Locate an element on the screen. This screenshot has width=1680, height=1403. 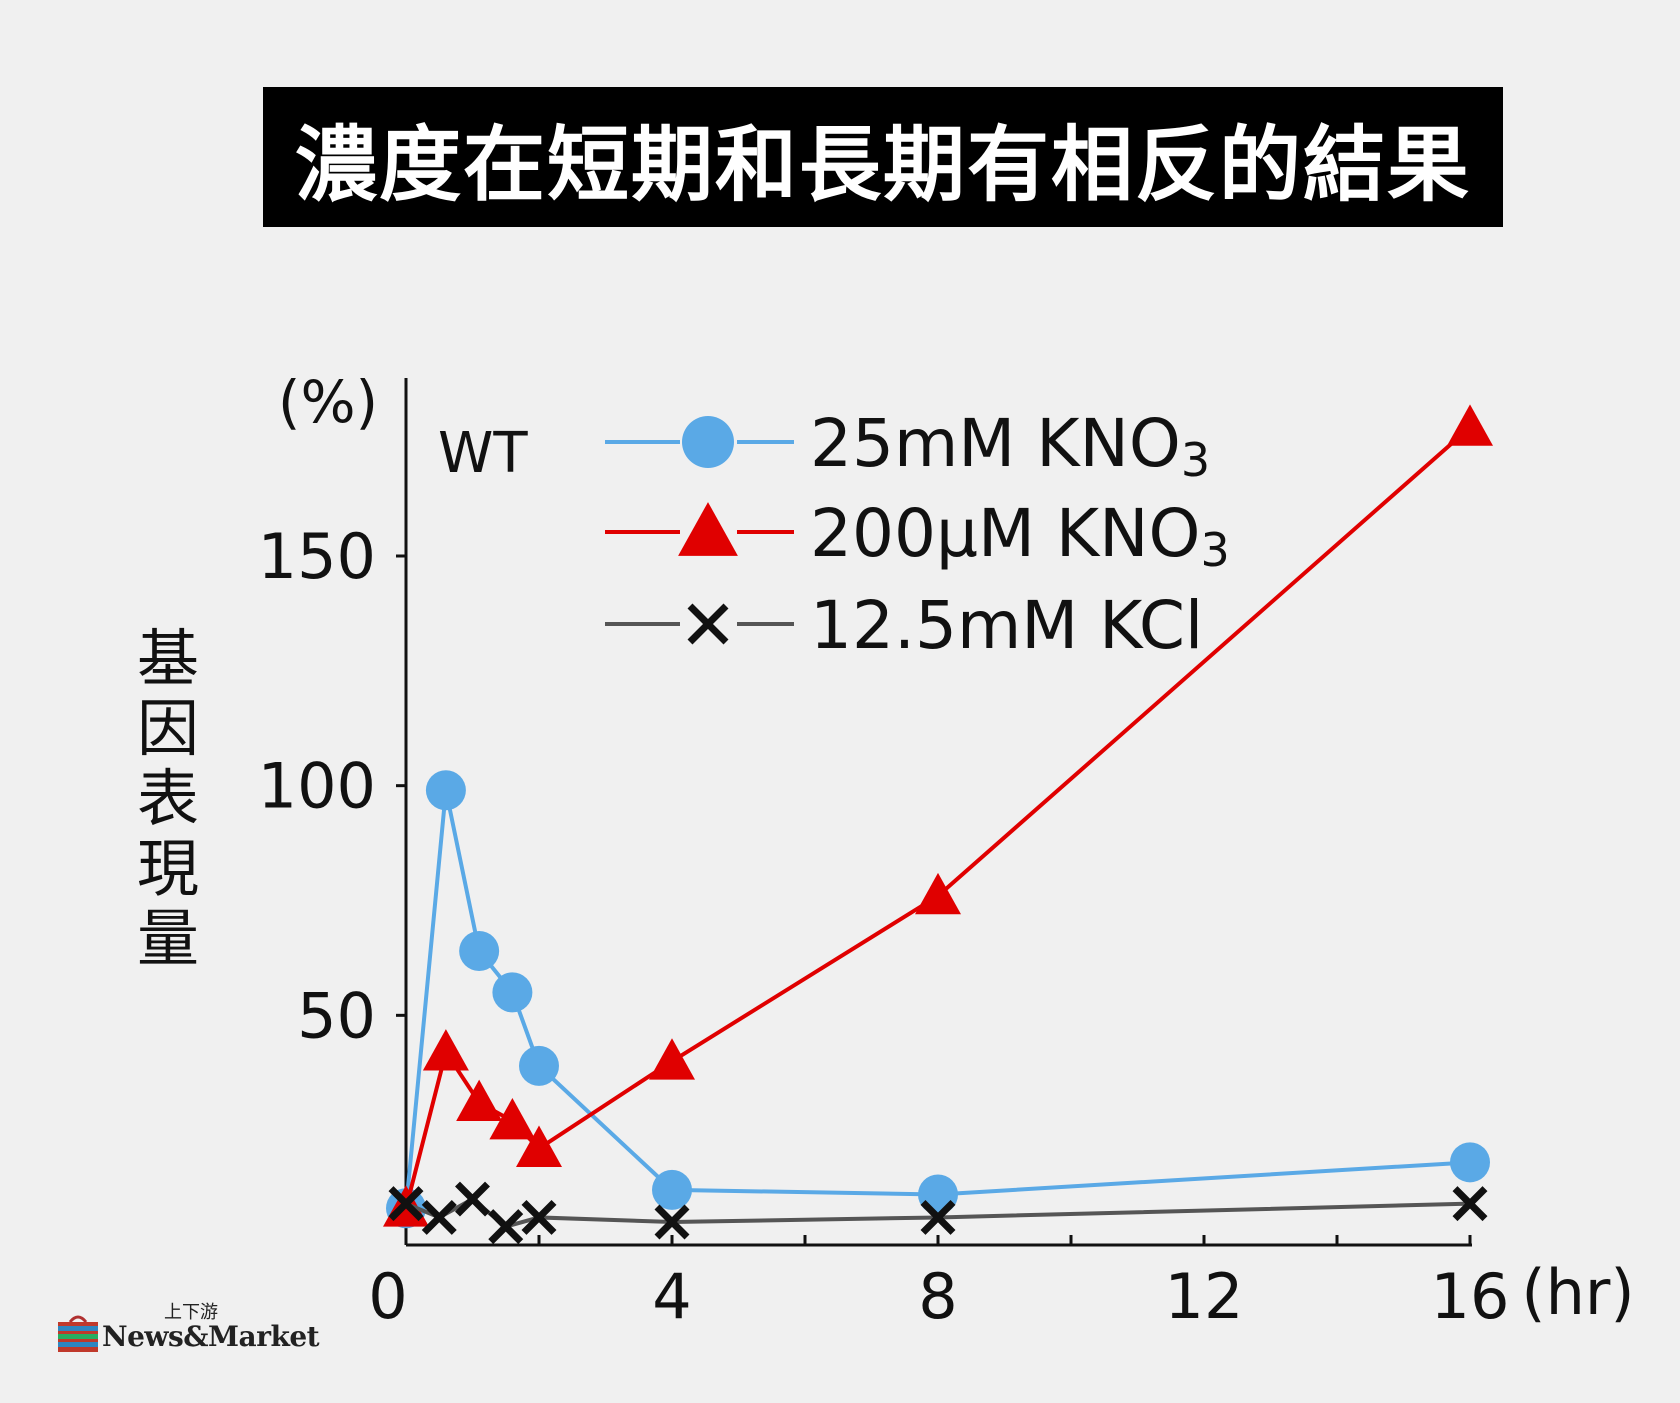
y-tick-label: 50 is located at coordinates (336, 1015).